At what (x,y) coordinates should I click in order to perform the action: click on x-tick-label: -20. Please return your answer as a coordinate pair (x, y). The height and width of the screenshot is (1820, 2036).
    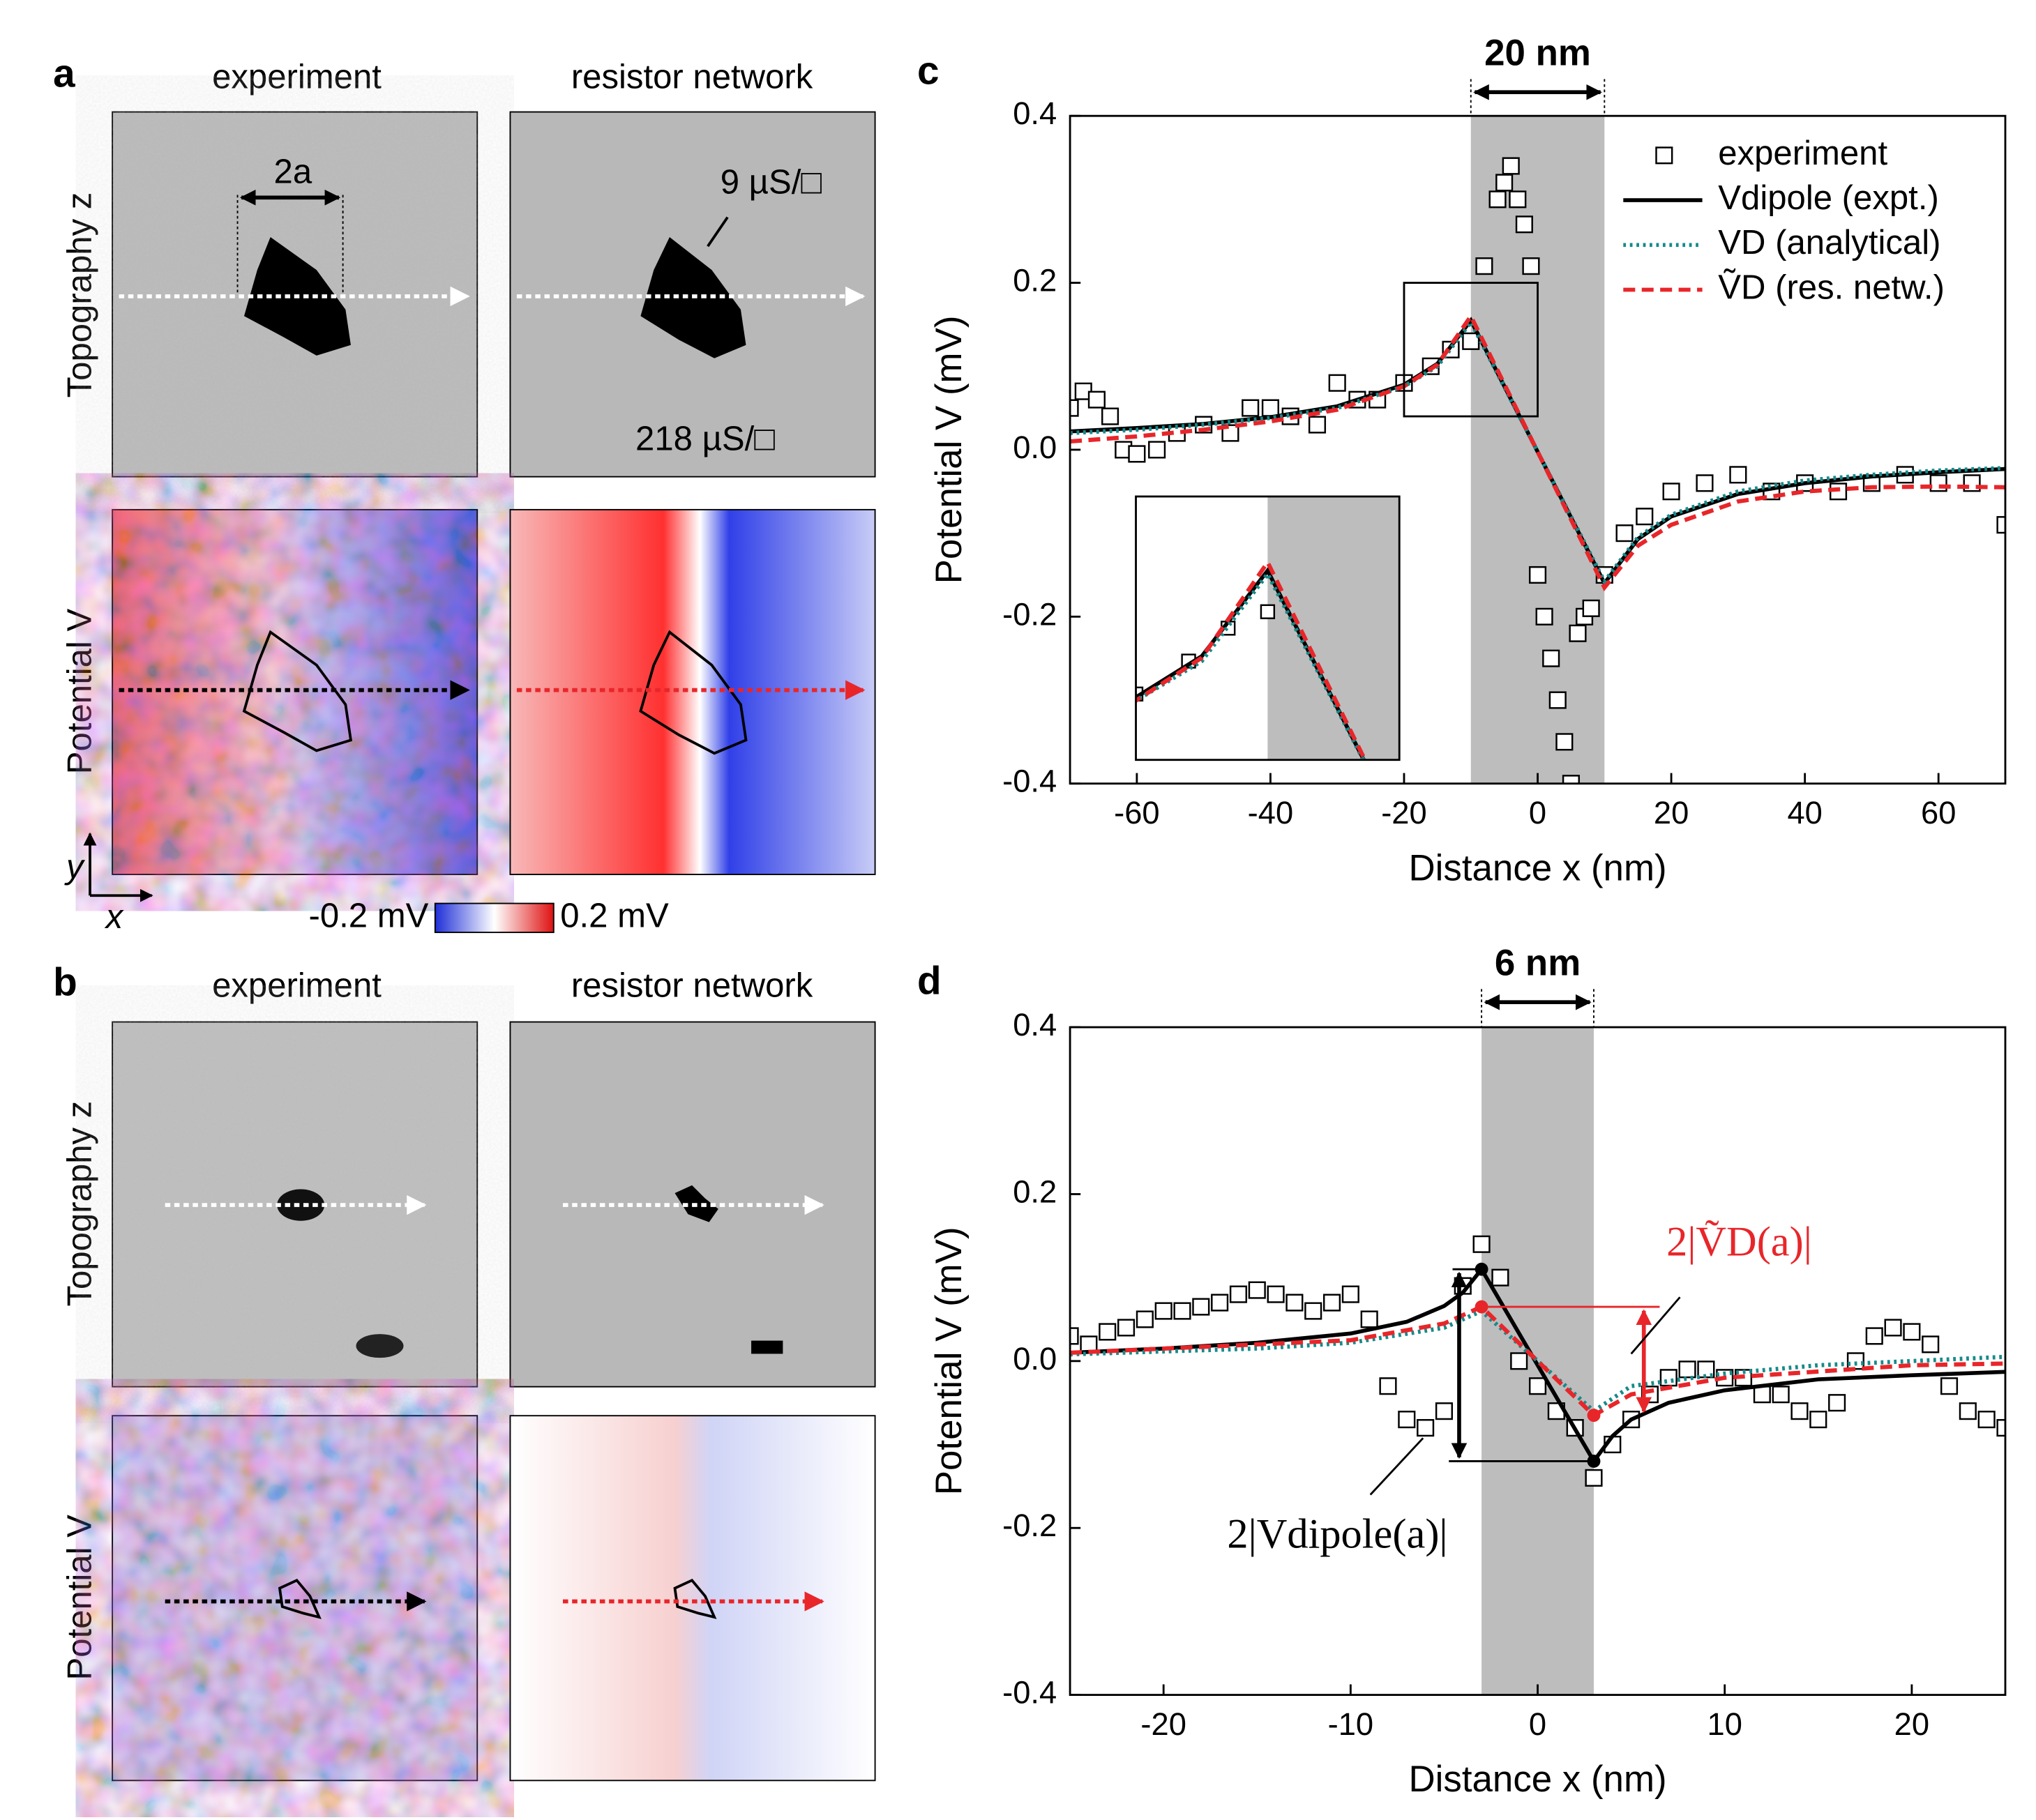
    Looking at the image, I should click on (1404, 813).